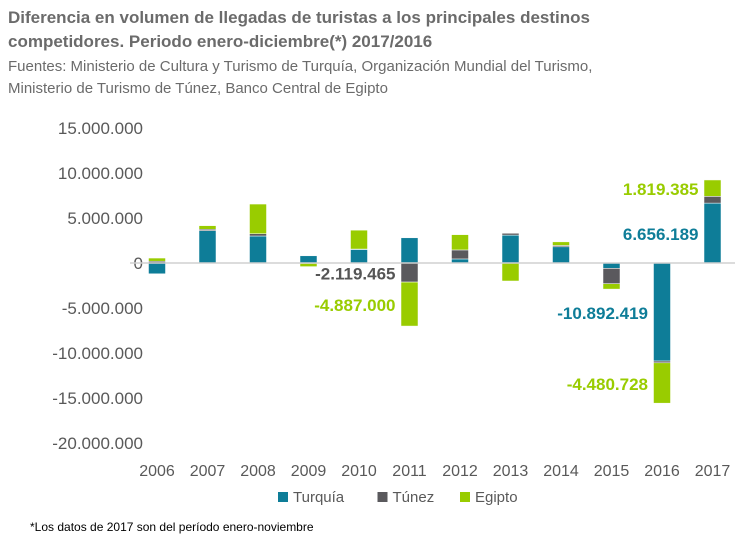 The image size is (741, 553). What do you see at coordinates (258, 249) in the screenshot?
I see `bar-turquía-2008` at bounding box center [258, 249].